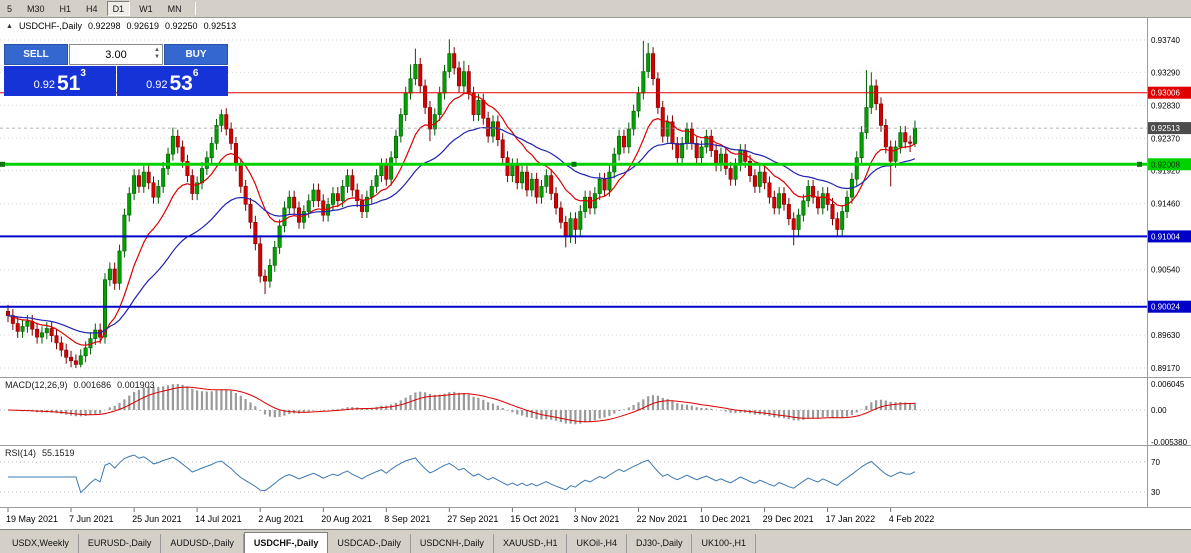  What do you see at coordinates (1165, 72) in the screenshot?
I see `price-scale-label: 0.93290` at bounding box center [1165, 72].